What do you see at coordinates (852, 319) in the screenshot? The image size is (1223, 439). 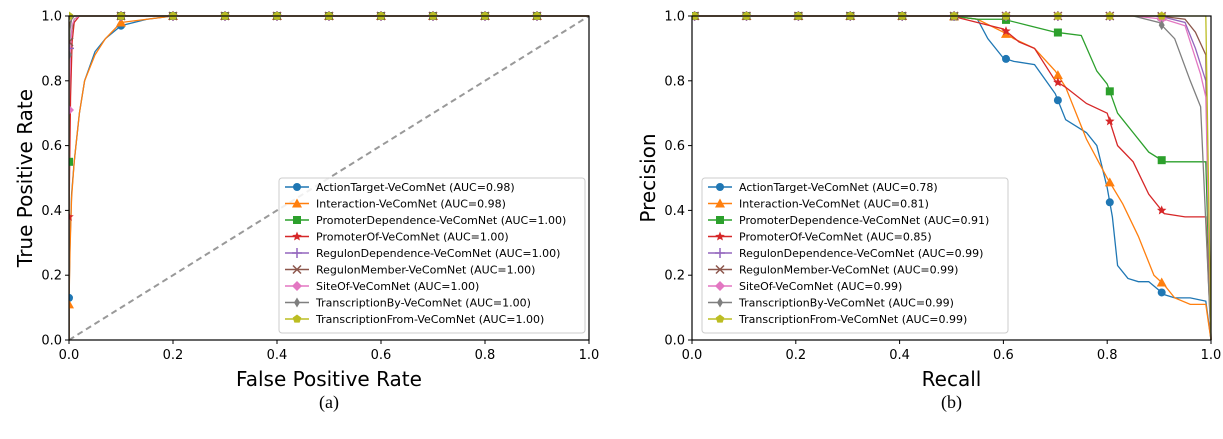 I see `pr-legend-entry: TranscriptionFrom-VeComNet (AUC=0.99)` at bounding box center [852, 319].